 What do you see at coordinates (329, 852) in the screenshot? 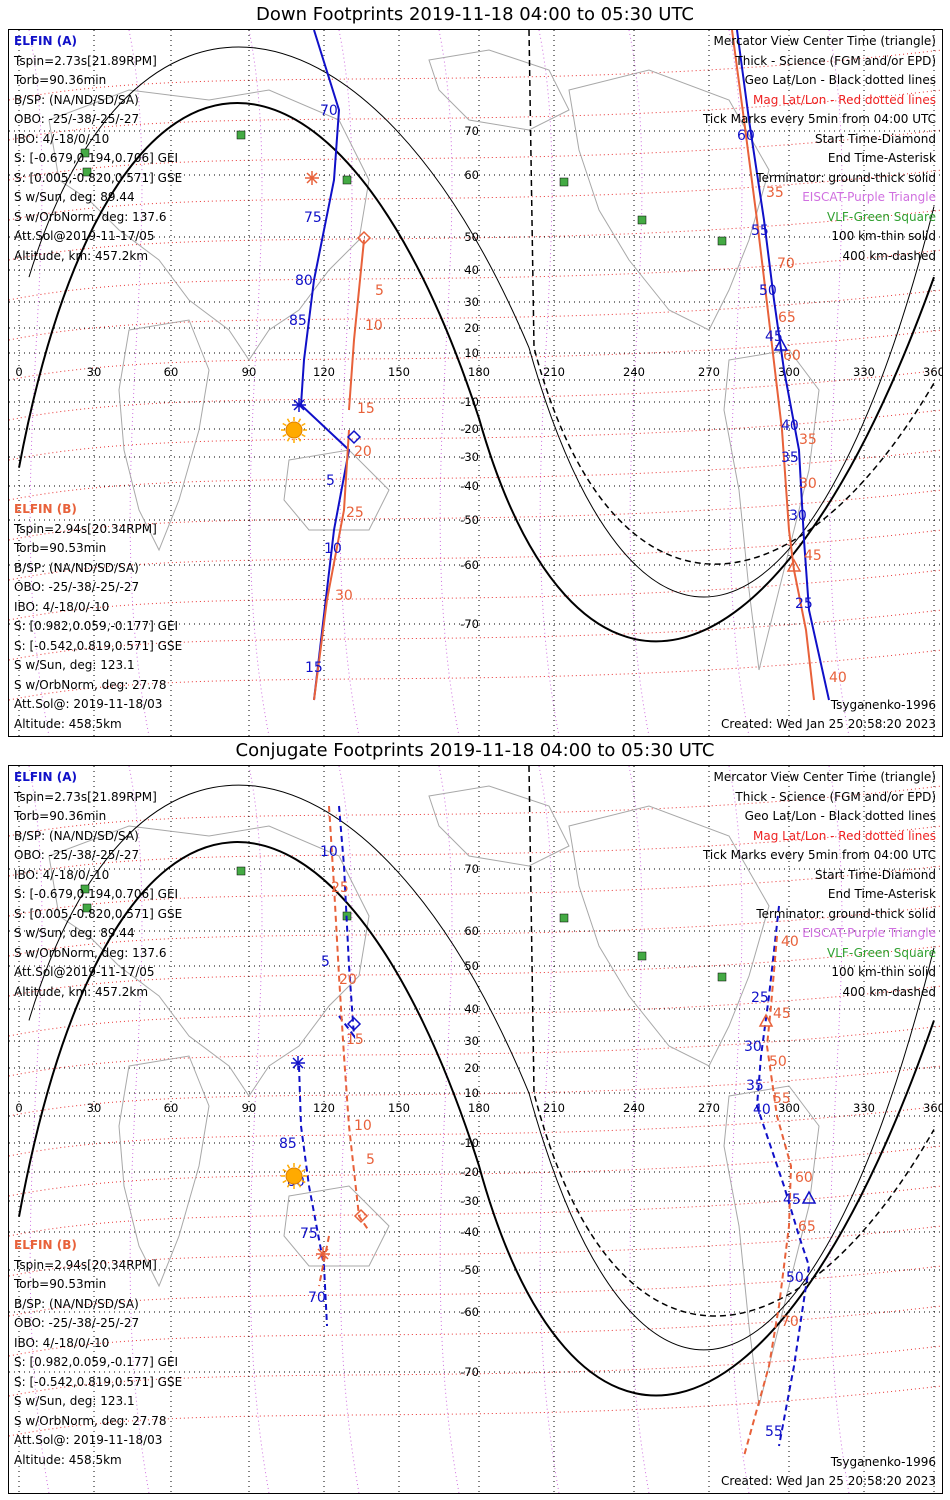
I see `elfin-a-tick-label: 10` at bounding box center [329, 852].